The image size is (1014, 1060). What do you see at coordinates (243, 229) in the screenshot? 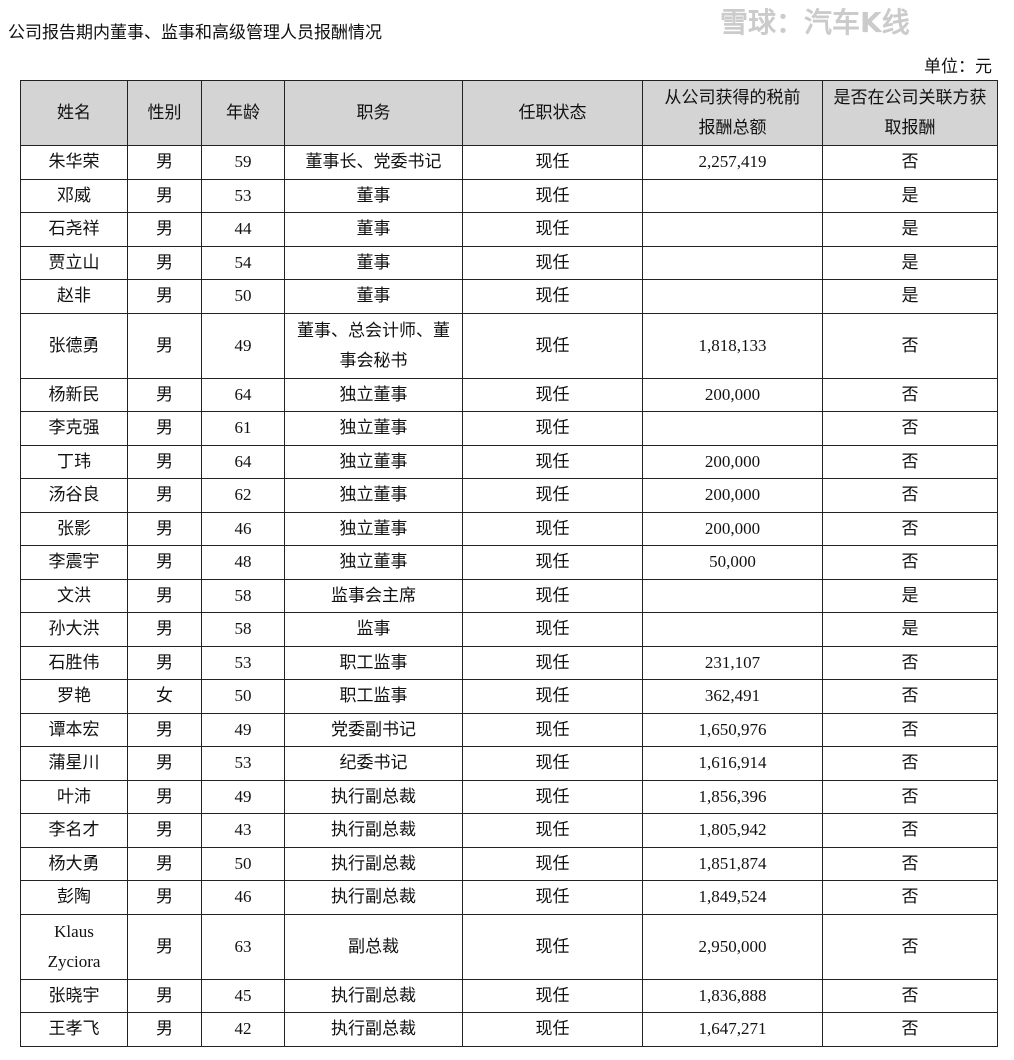
I see `cell-age: 44` at bounding box center [243, 229].